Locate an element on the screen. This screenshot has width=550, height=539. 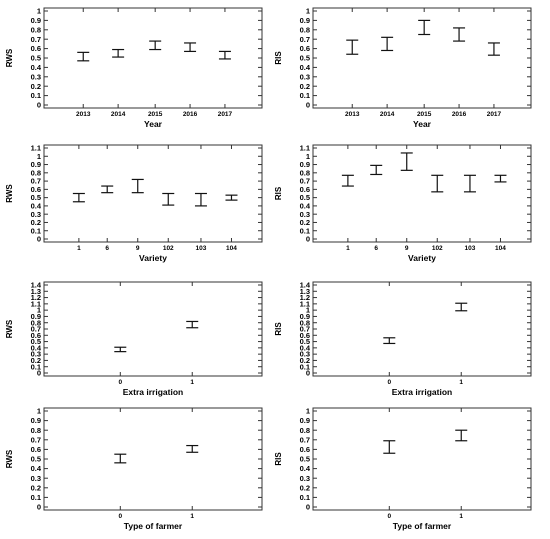
y-tick-label: 1.4 is located at coordinates (305, 285).